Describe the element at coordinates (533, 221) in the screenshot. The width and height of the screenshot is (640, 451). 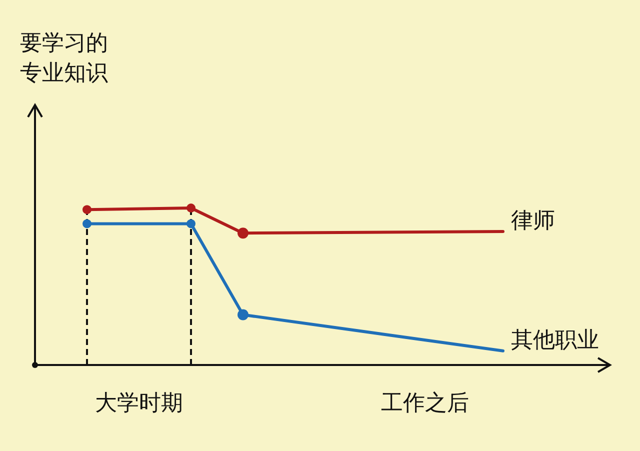
I see `series-label: 律师` at that location.